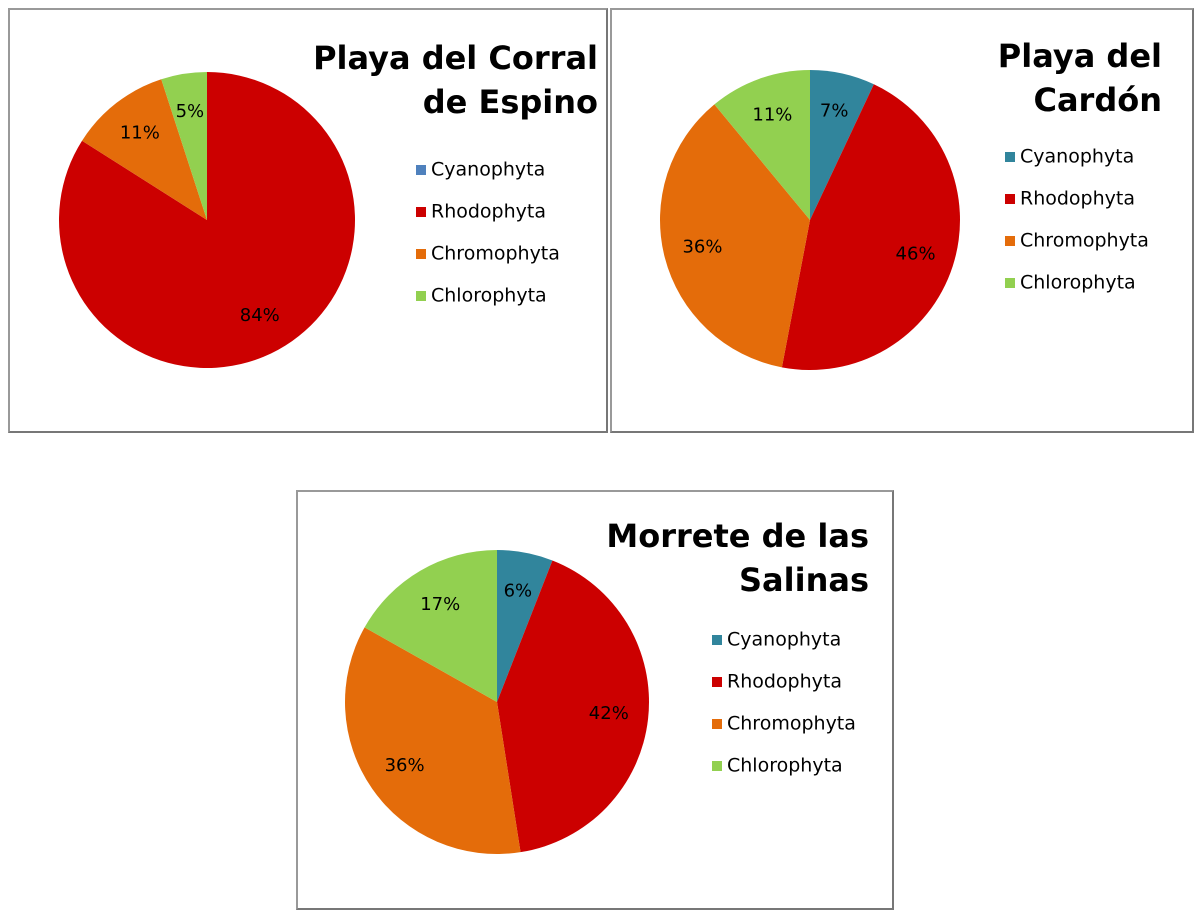  I want to click on data-label: 84%, so click(260, 315).